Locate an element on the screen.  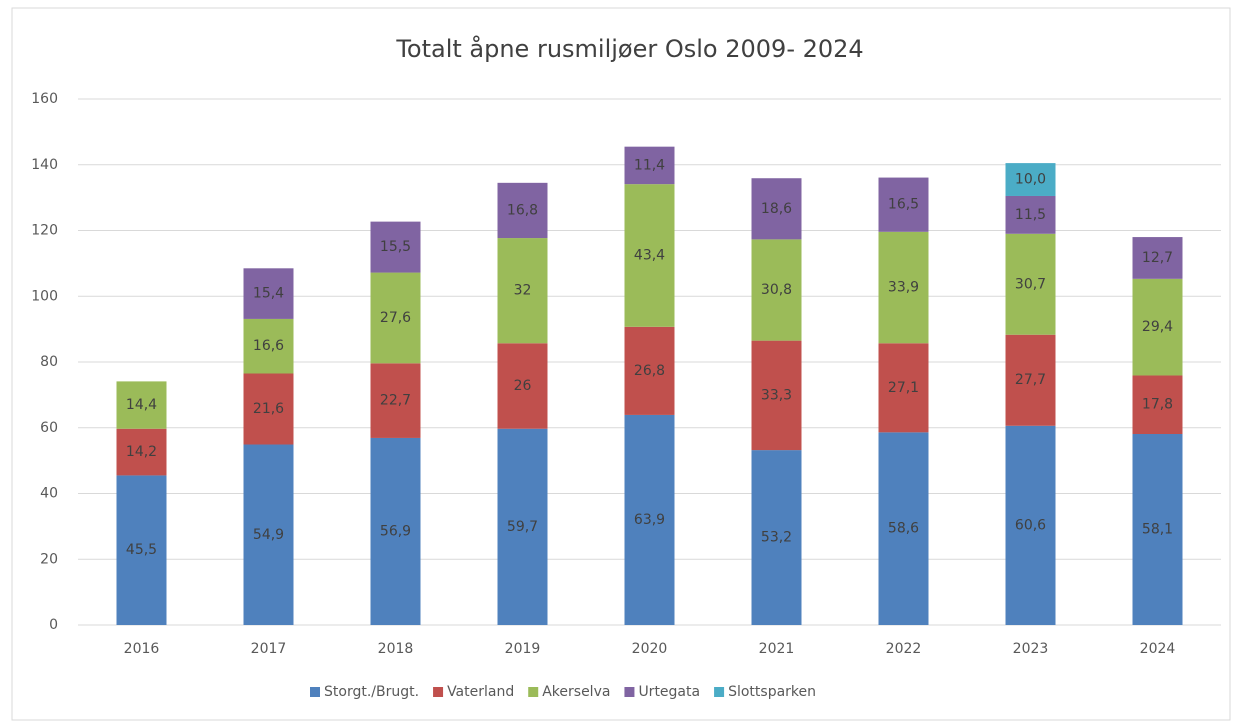
data-label: 16,5 is located at coordinates (903, 205).